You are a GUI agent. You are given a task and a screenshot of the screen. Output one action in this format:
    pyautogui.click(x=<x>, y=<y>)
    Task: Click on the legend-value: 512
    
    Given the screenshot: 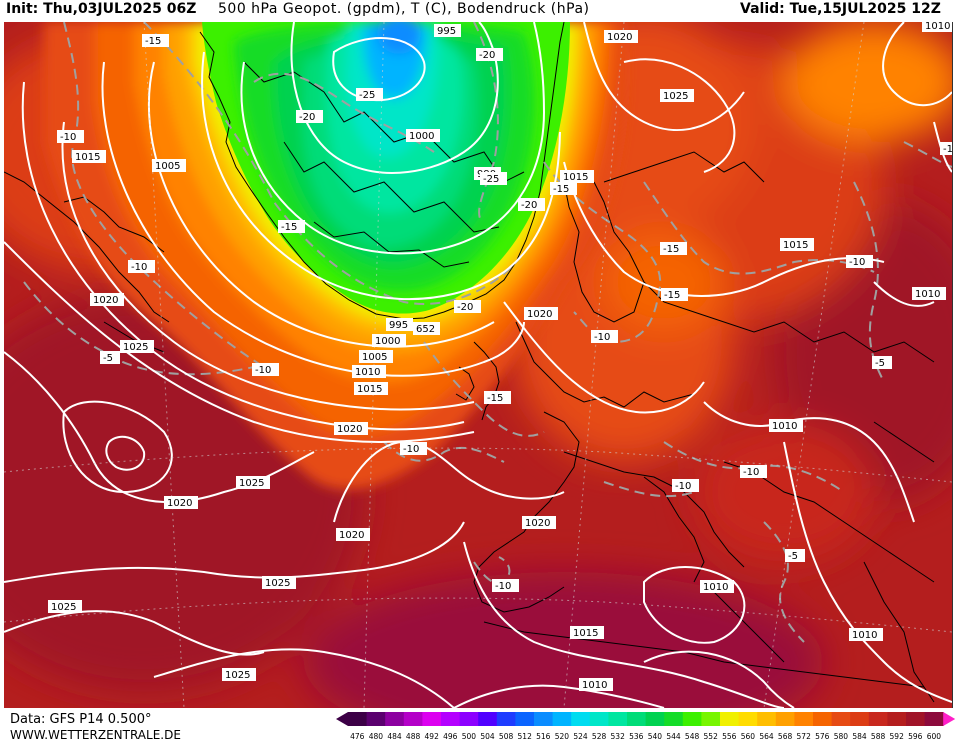 What is the action you would take?
    pyautogui.click(x=525, y=736)
    